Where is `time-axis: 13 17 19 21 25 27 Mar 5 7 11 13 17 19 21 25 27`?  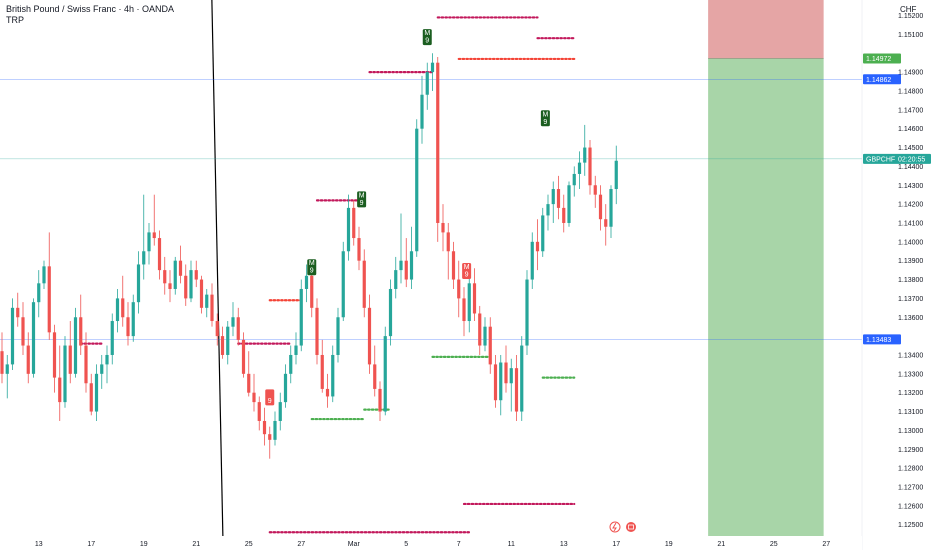 time-axis: 13 17 19 21 25 27 Mar 5 7 11 13 17 19 21 25 27 is located at coordinates (431, 543).